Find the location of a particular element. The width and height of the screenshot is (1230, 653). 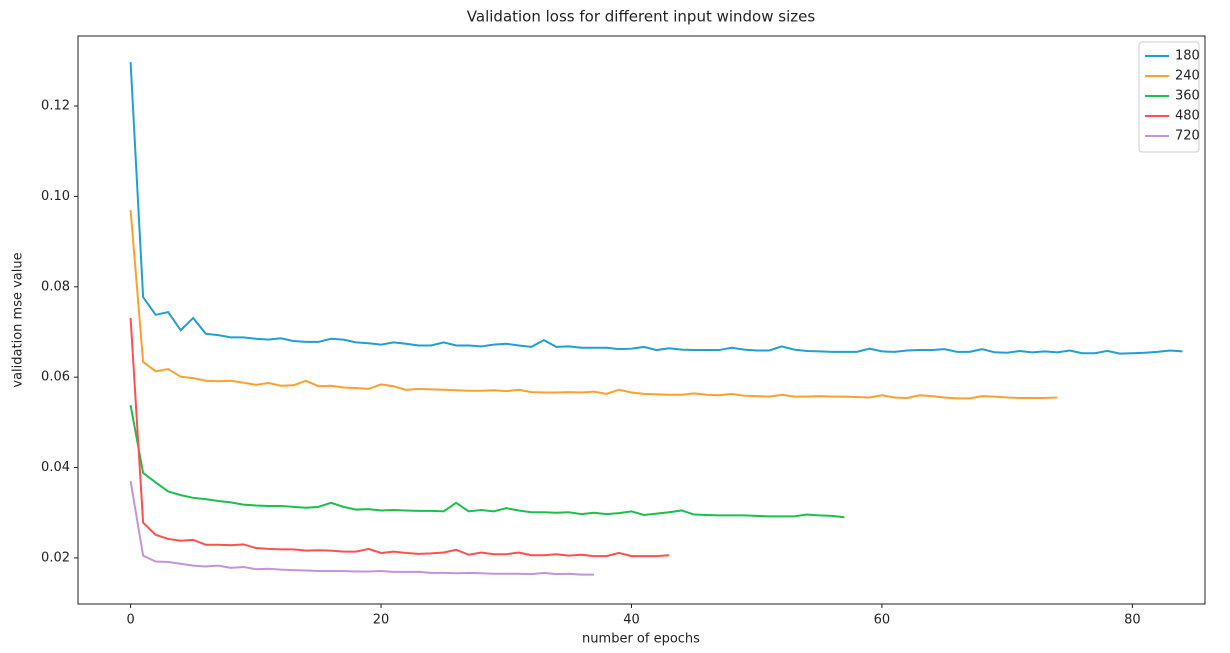

x-tick-label: 0 is located at coordinates (130, 620).